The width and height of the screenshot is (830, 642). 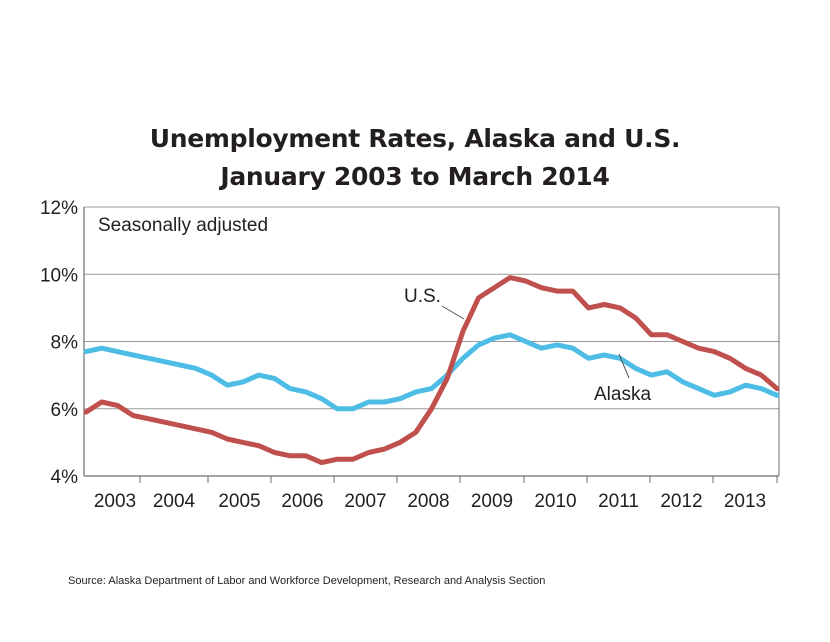 What do you see at coordinates (622, 394) in the screenshot?
I see `alaska-label: Alaska` at bounding box center [622, 394].